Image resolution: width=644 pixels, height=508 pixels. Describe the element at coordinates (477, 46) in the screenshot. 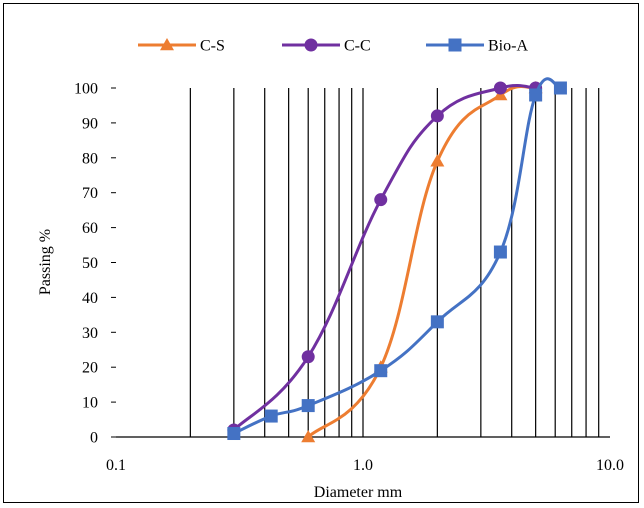

I see `legend-item-bio-a: Bio-A` at that location.